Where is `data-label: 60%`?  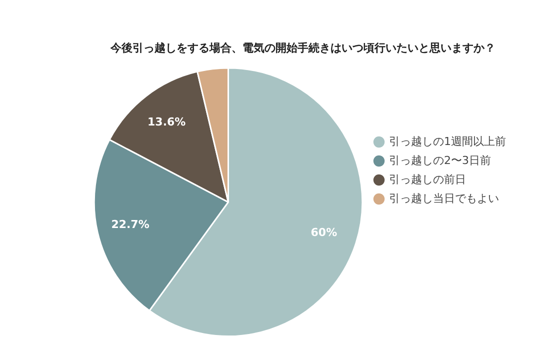
data-label: 60% is located at coordinates (324, 233).